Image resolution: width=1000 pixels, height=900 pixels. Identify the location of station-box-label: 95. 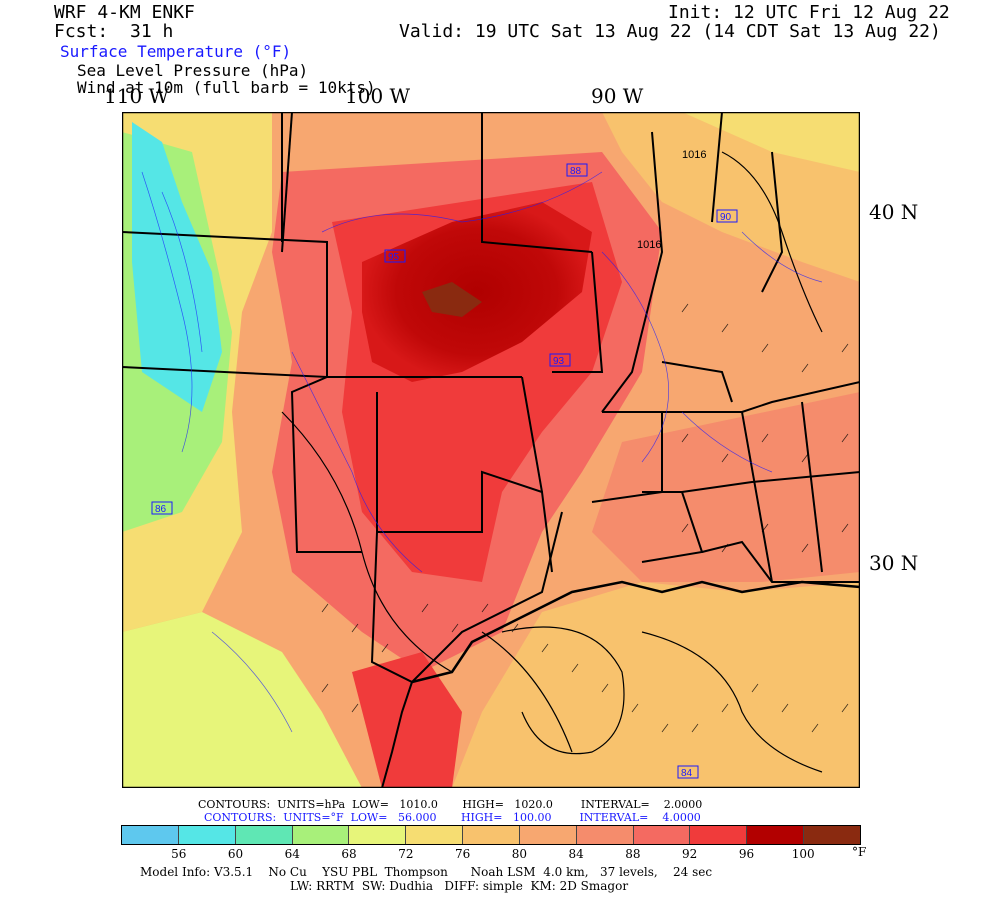
(394, 257).